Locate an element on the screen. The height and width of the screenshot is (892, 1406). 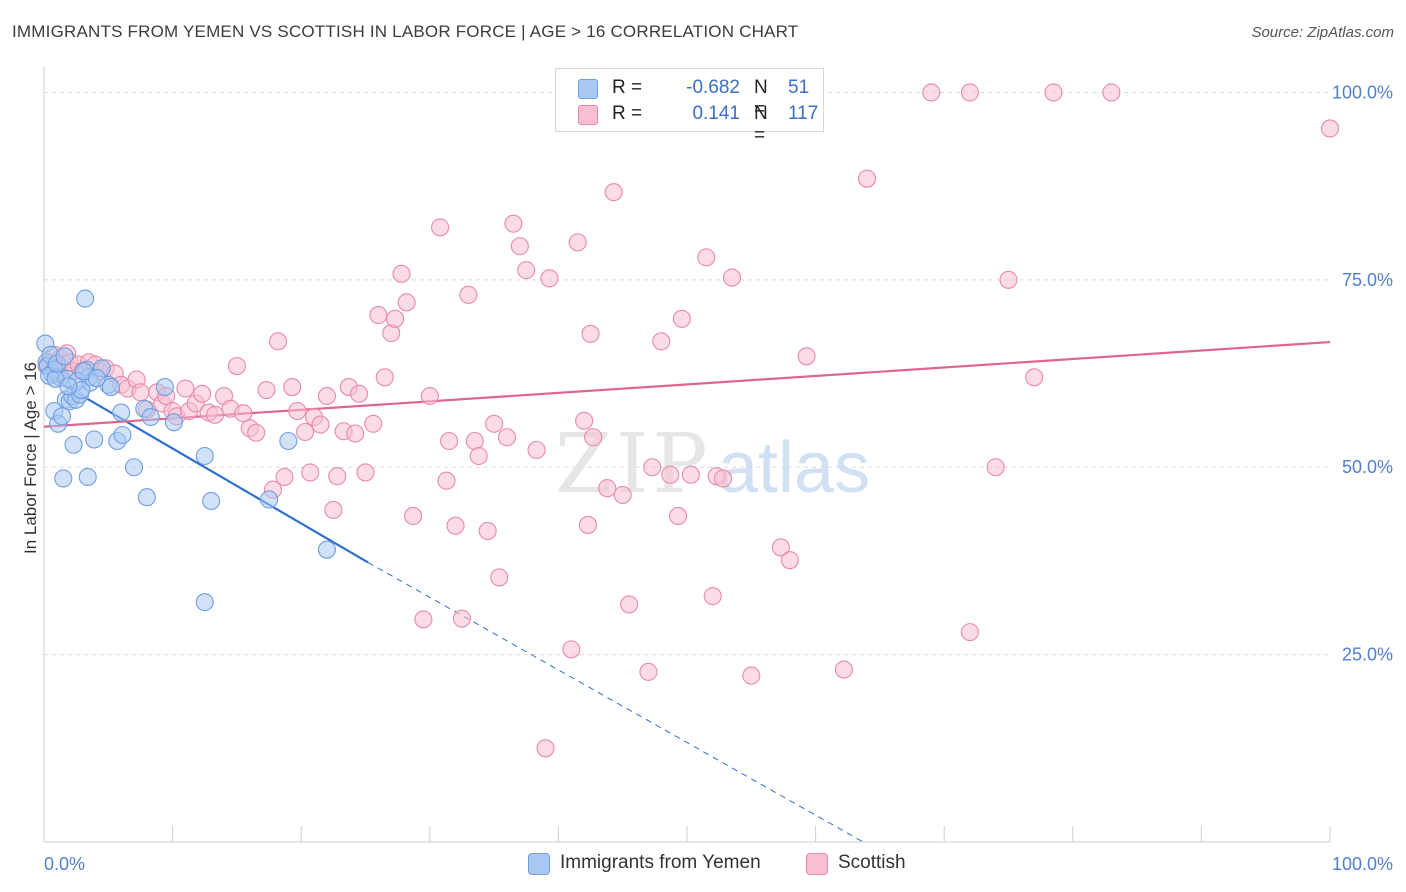
legend-r-value: -0.682 is located at coordinates (713, 87).